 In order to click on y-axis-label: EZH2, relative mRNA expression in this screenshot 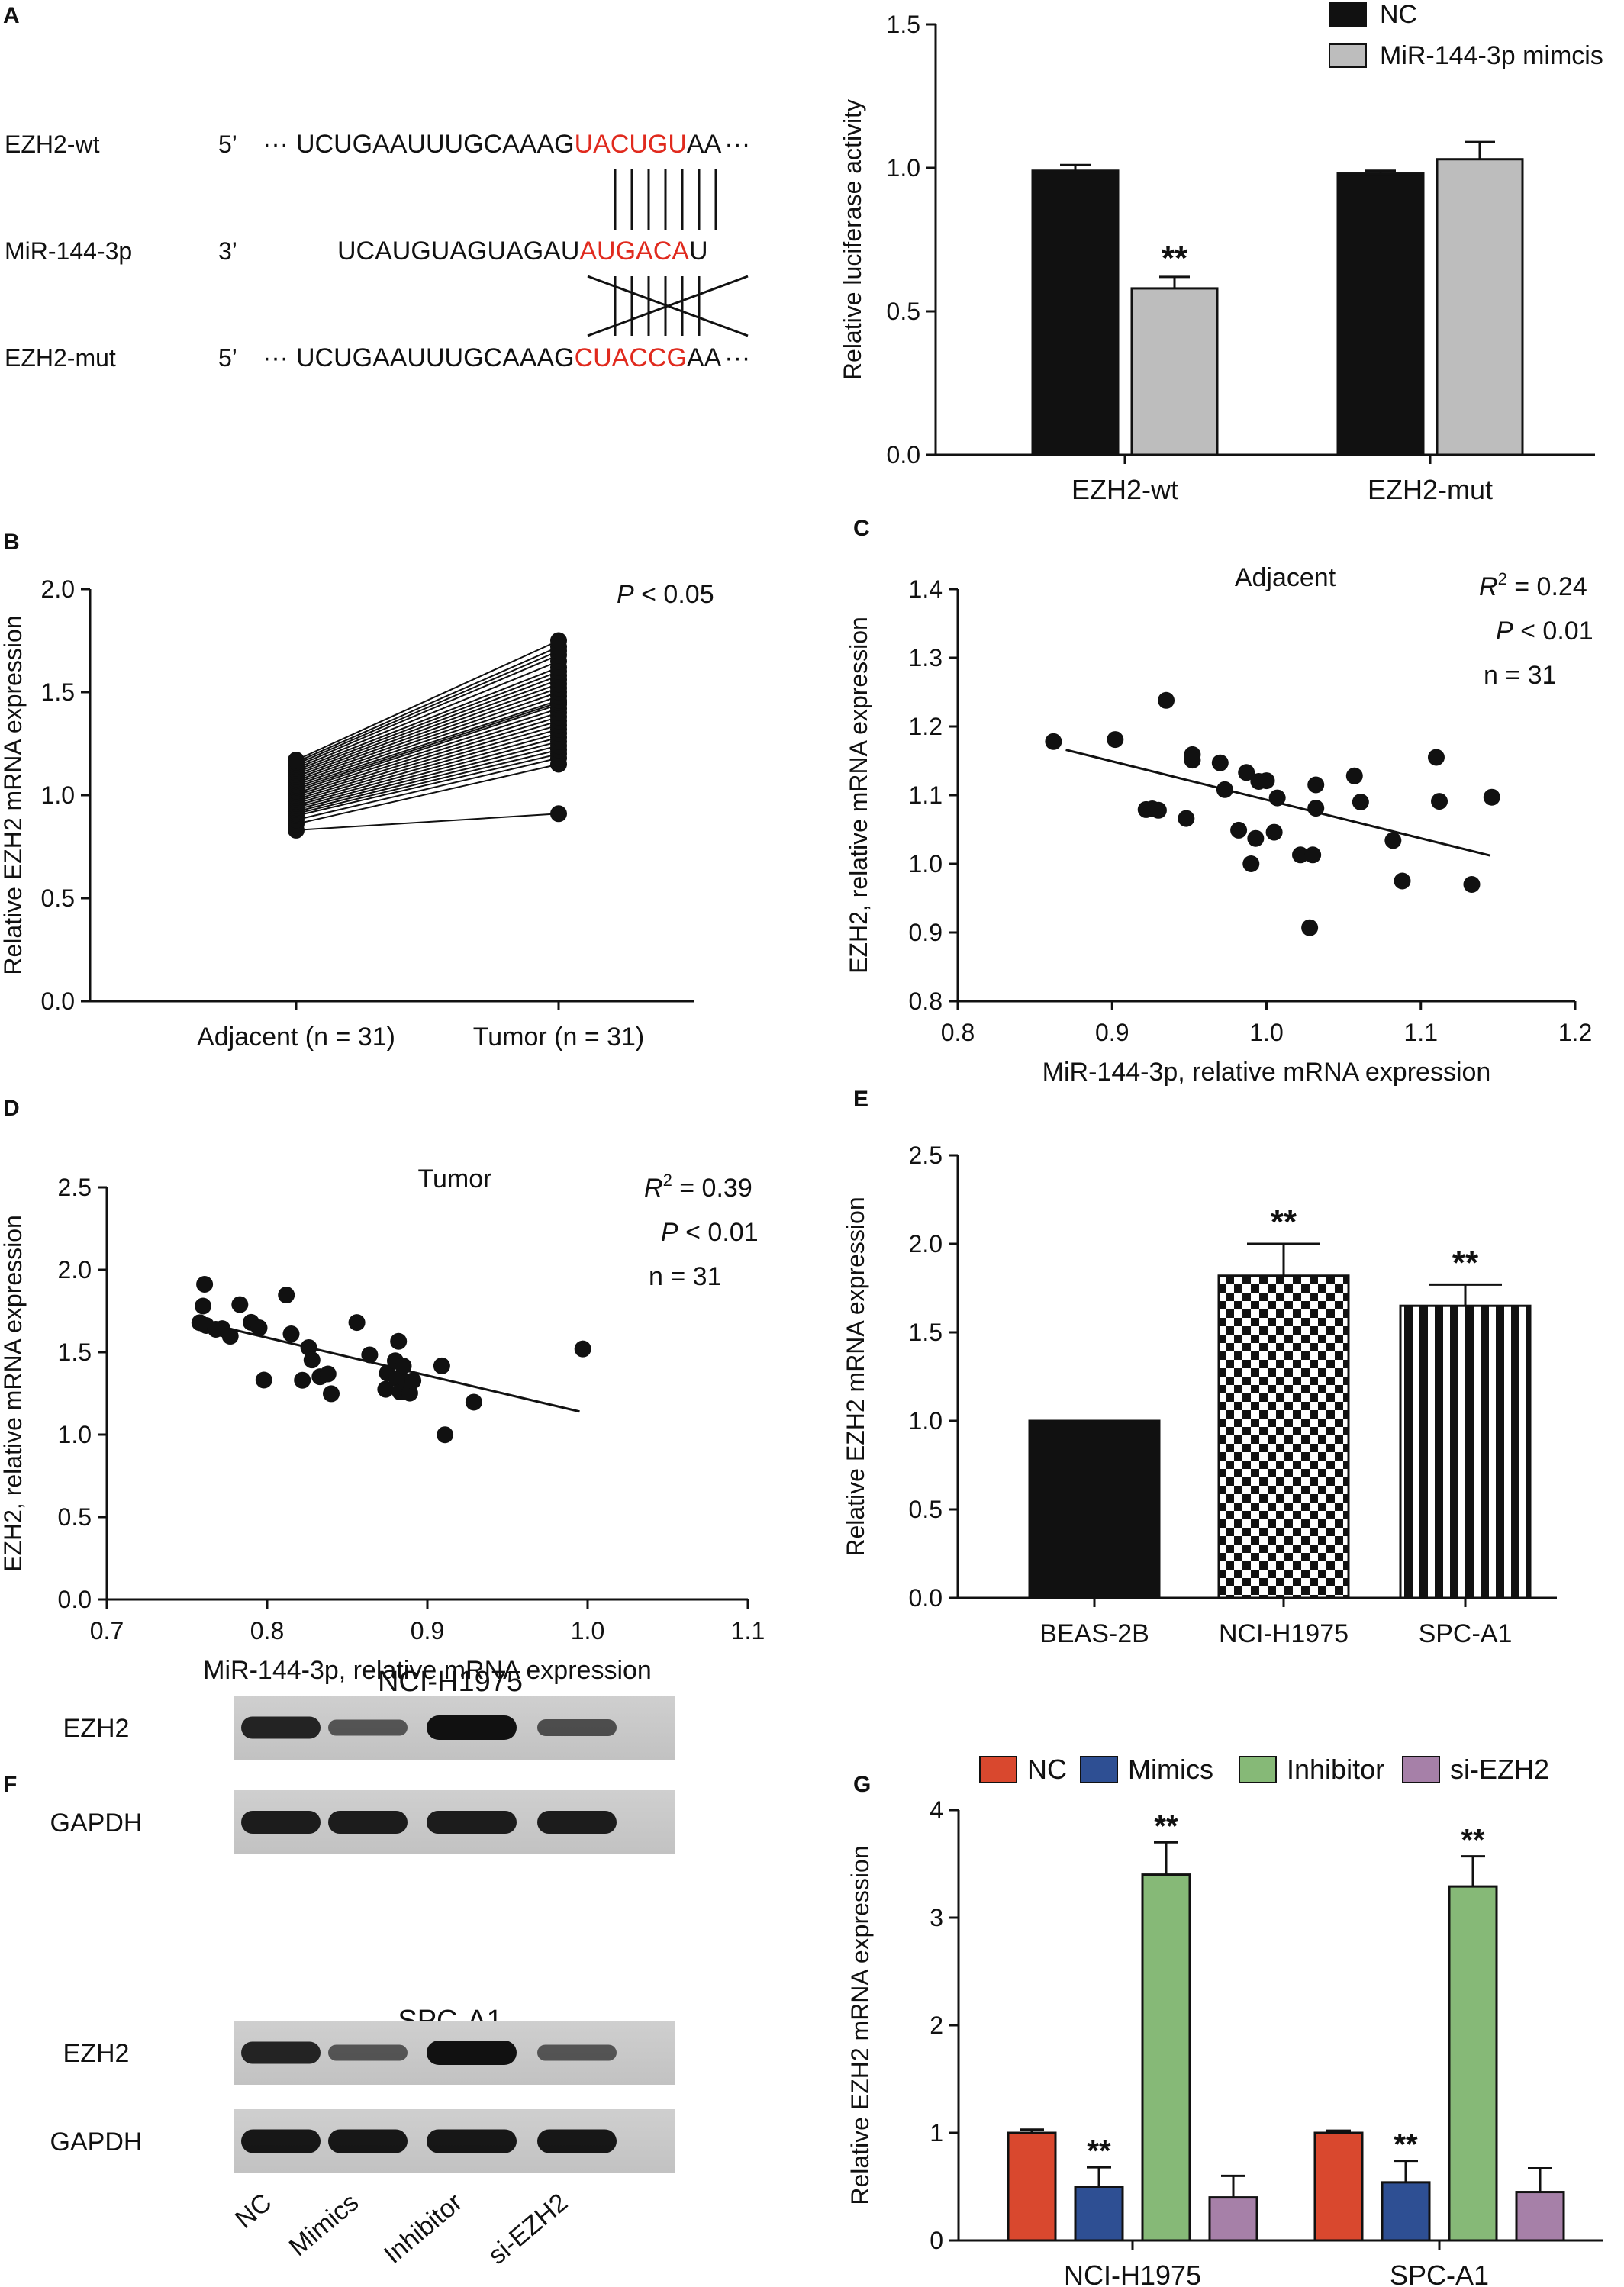, I will do `click(14, 1393)`.